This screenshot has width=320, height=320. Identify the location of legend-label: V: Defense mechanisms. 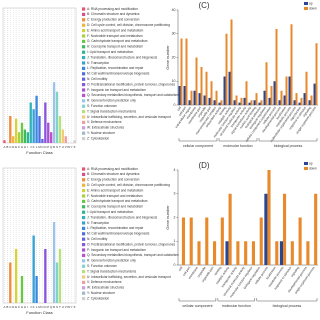
(104, 122).